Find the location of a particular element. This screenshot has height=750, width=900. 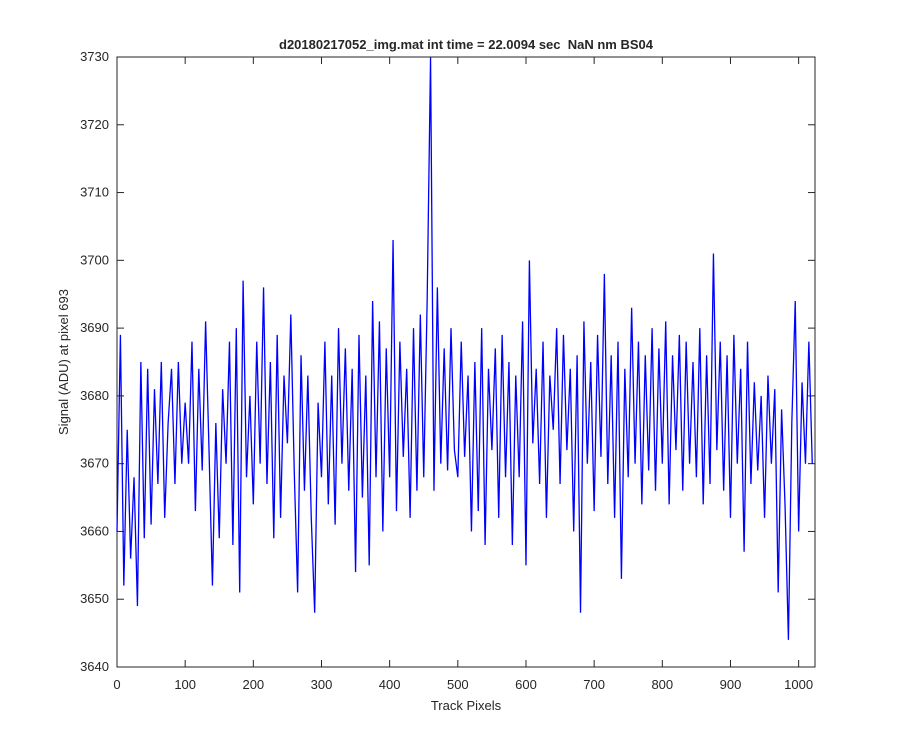

y-tick-label: 3640 is located at coordinates (94, 666).